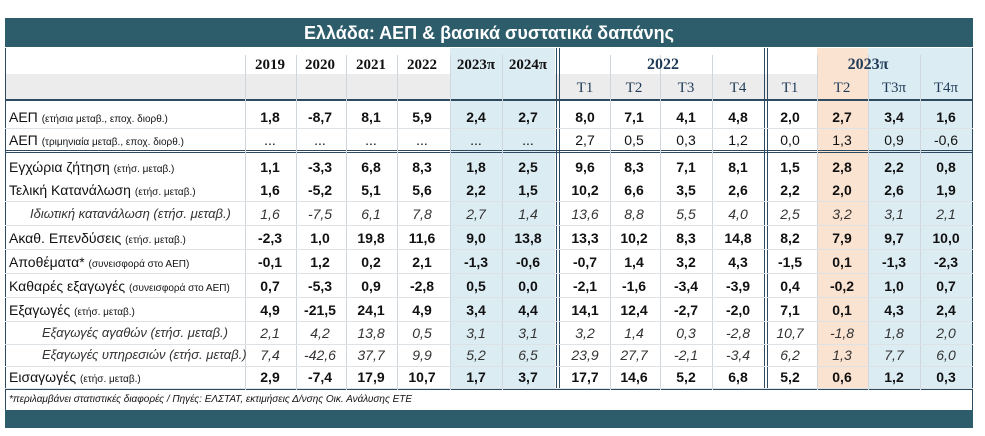 Image resolution: width=985 pixels, height=436 pixels. What do you see at coordinates (634, 140) in the screenshot?
I see `cell-value: 0,5` at bounding box center [634, 140].